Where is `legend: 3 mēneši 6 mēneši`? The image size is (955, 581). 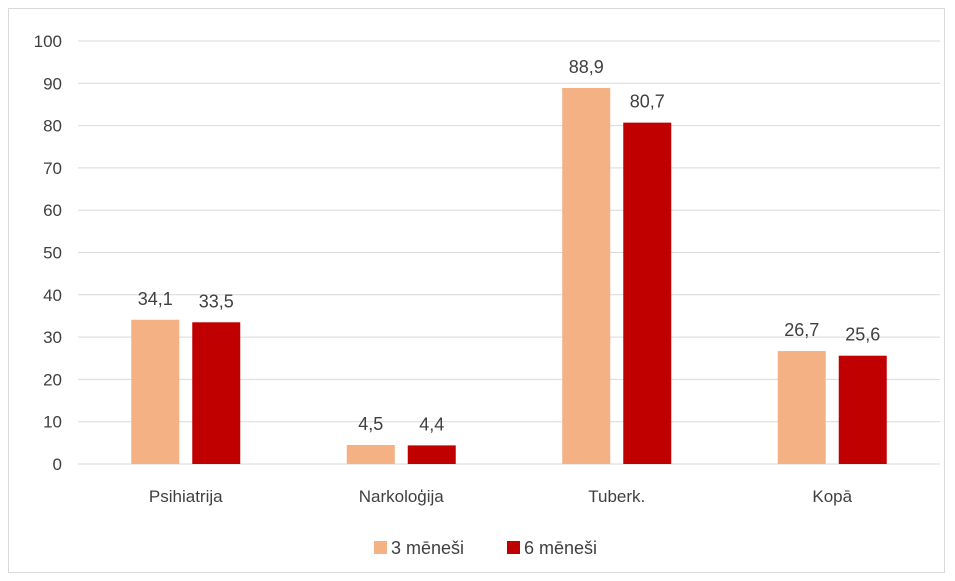
legend: 3 mēneši 6 mēneši is located at coordinates (485, 548).